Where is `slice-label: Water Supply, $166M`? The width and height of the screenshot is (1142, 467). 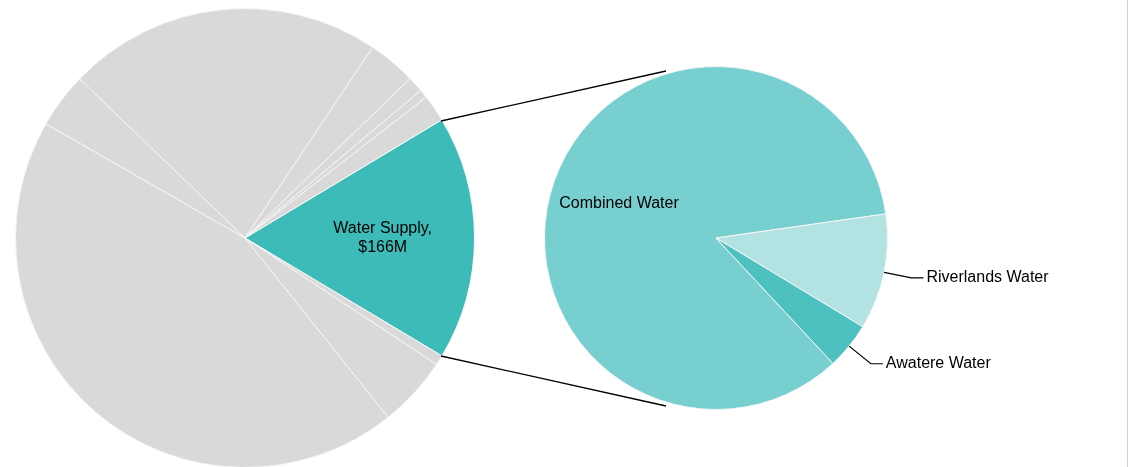
slice-label: Water Supply, $166M is located at coordinates (383, 236).